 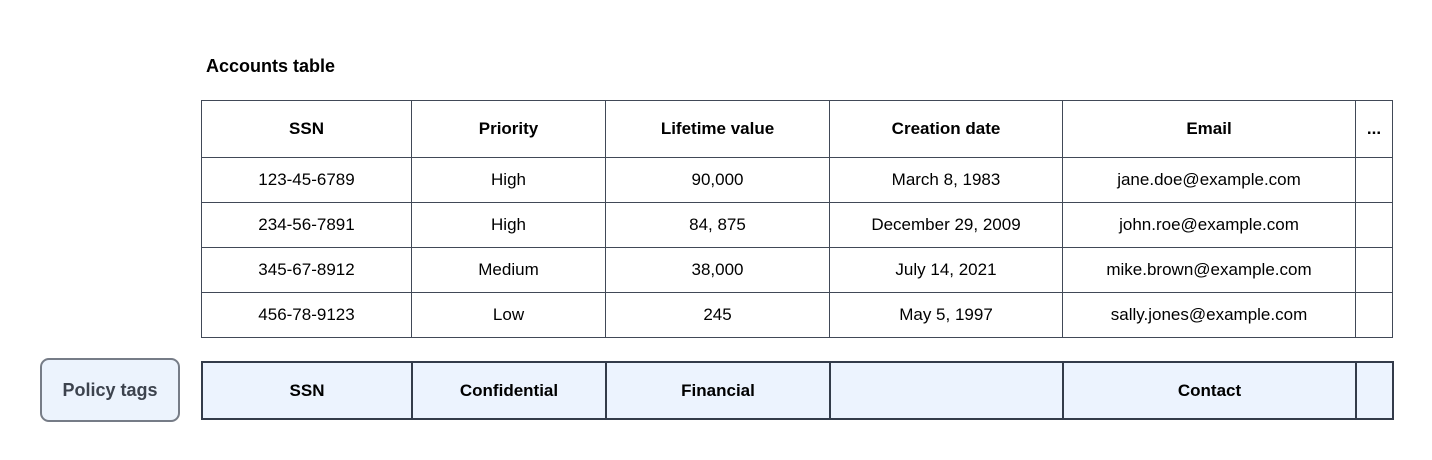 I want to click on cell-ssn: 123-45-6789, so click(x=306, y=180).